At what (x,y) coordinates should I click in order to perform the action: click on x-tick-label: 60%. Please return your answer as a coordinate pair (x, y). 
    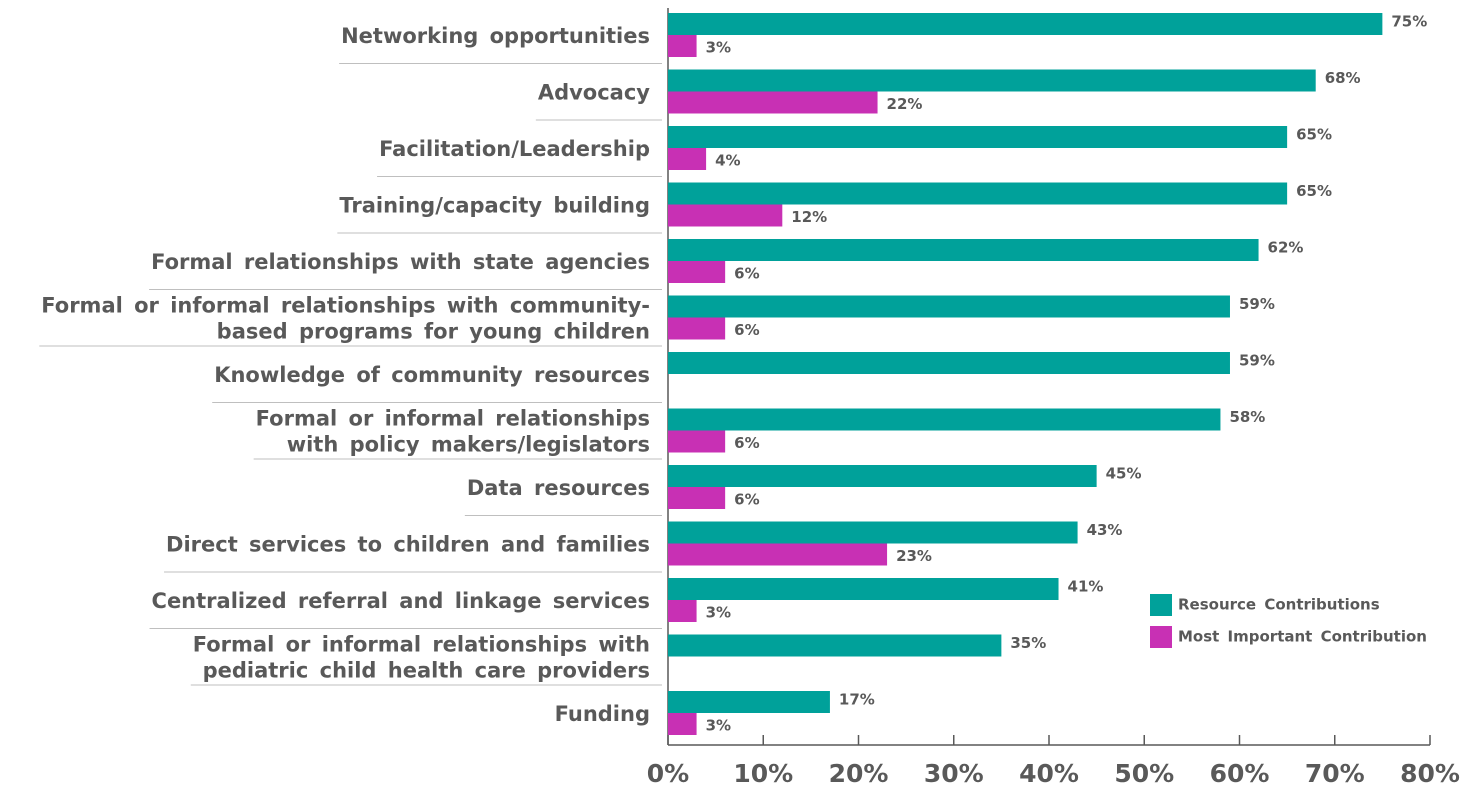
    Looking at the image, I should click on (1240, 773).